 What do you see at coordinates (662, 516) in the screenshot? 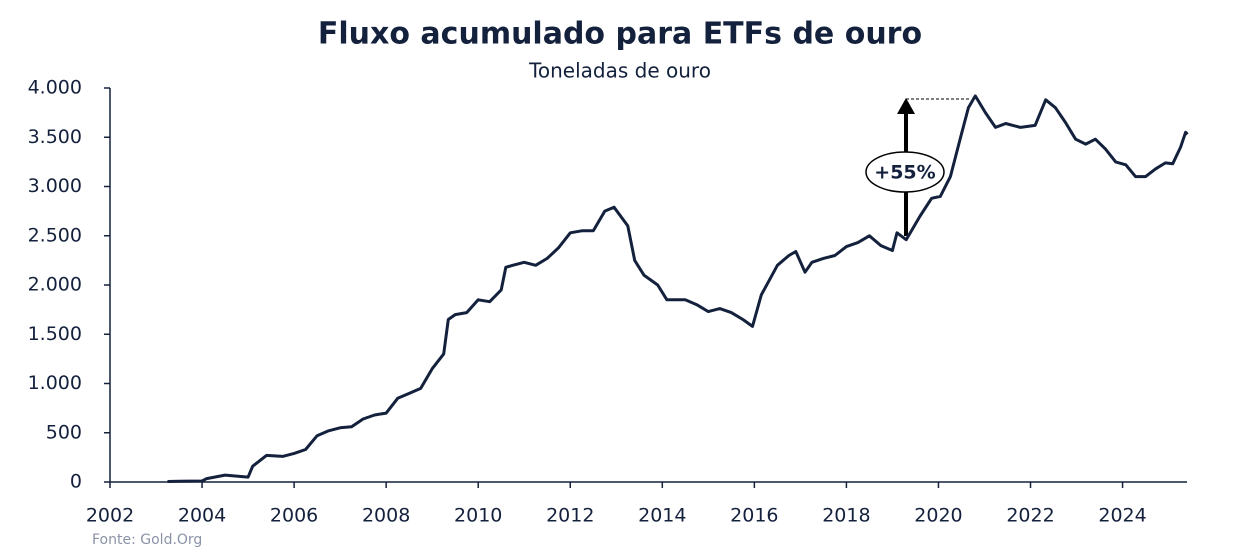
I see `x-tick-label: 2014` at bounding box center [662, 516].